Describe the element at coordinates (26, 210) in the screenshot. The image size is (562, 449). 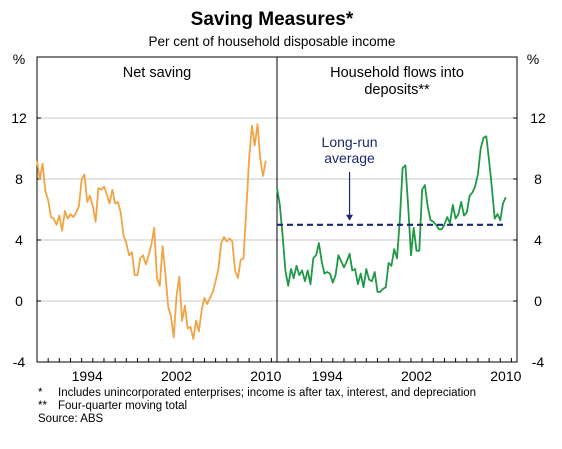
I see `left-y-axis: % -4 0 4 8 12` at that location.